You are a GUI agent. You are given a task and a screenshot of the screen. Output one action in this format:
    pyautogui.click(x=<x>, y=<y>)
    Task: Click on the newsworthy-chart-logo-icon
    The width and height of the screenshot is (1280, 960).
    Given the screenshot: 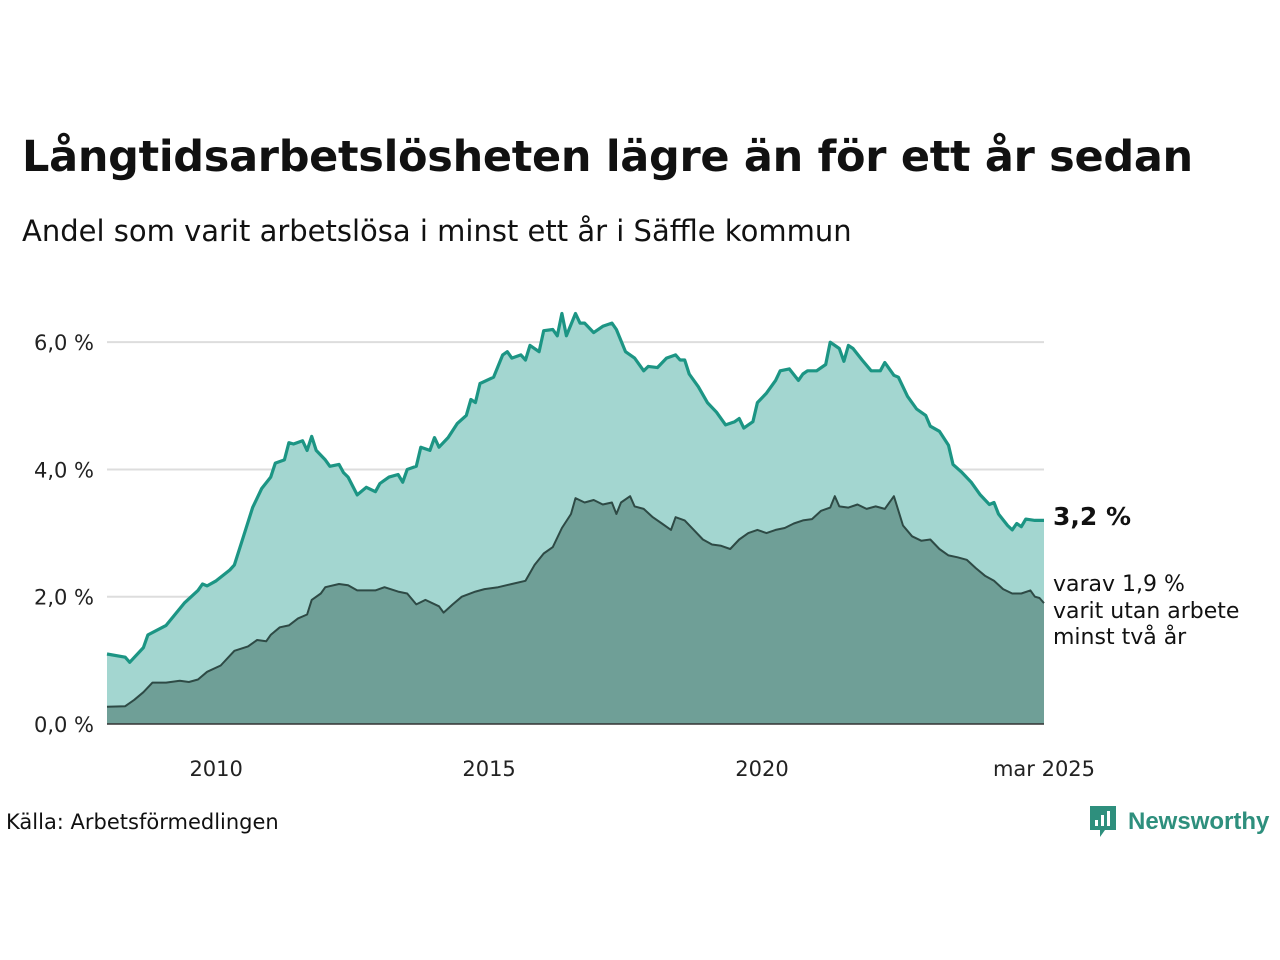 What is the action you would take?
    pyautogui.click(x=1103, y=821)
    